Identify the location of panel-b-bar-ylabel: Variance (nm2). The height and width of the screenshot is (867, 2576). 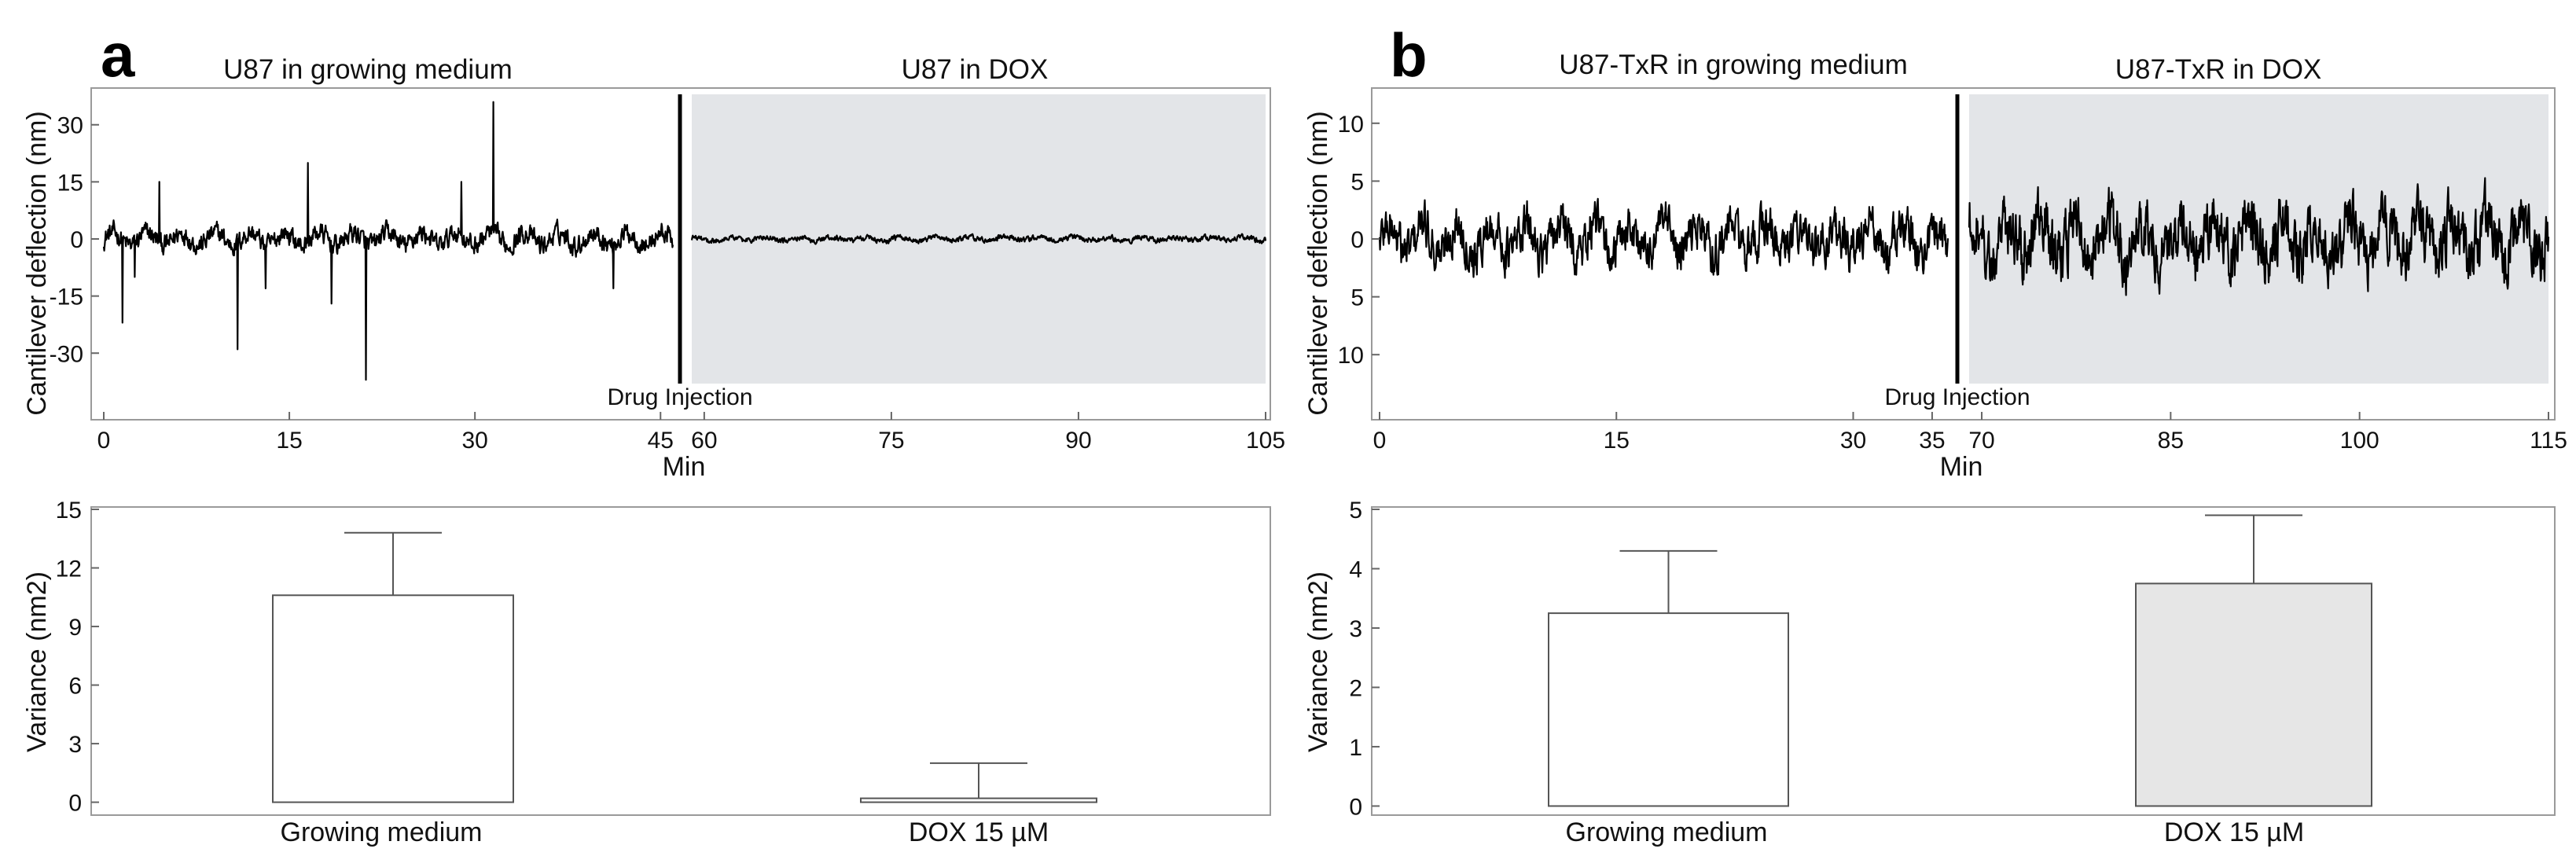
(1318, 661).